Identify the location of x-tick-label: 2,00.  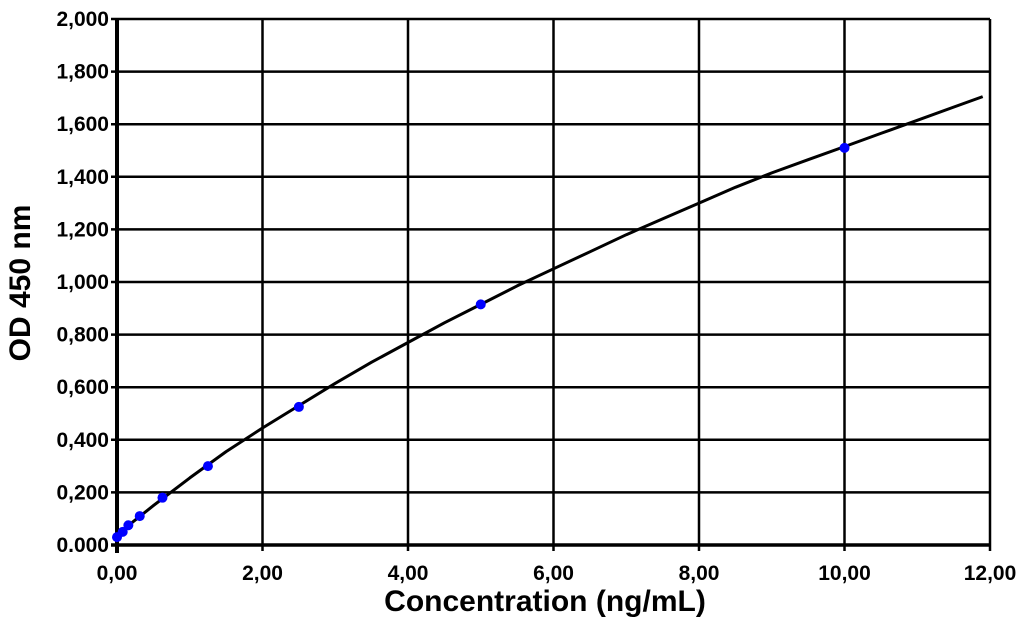
(262, 573).